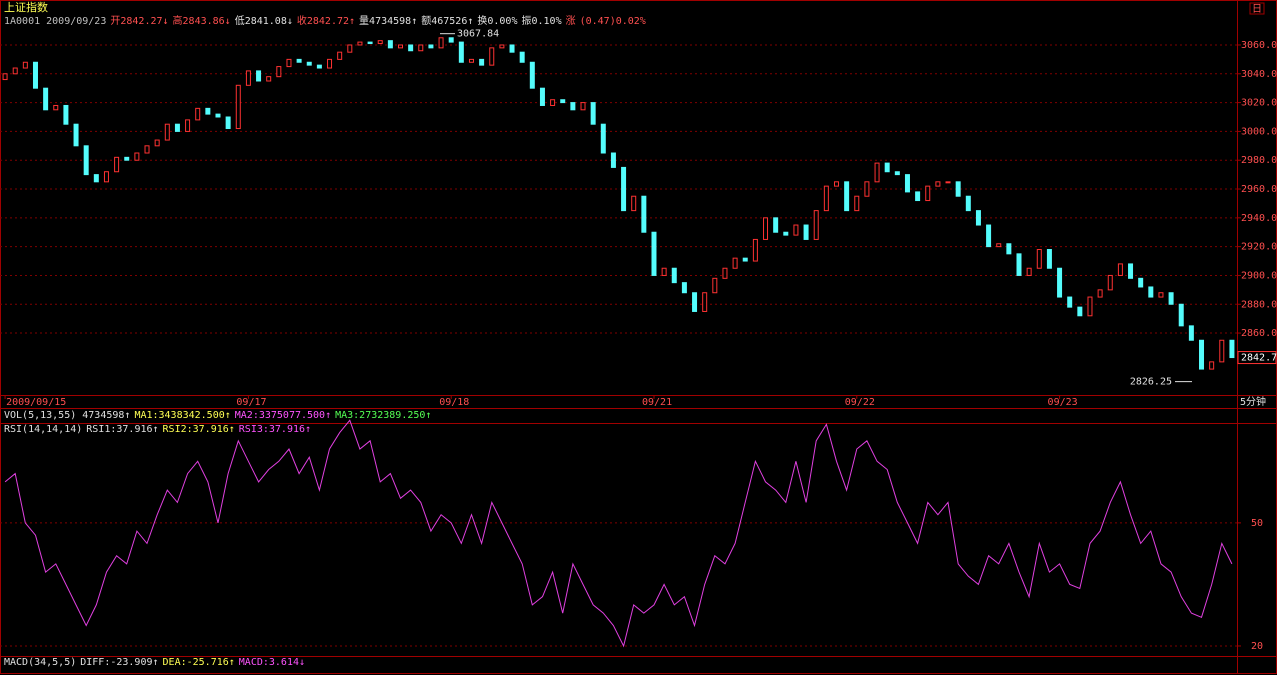 This screenshot has width=1277, height=675. Describe the element at coordinates (570, 21) in the screenshot. I see `info-item: 涨` at that location.